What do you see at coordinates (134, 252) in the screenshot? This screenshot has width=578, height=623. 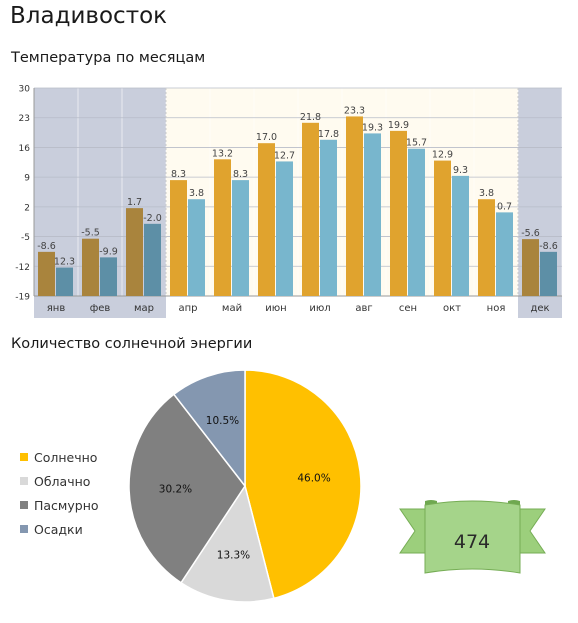 I see `bar-max-мар` at bounding box center [134, 252].